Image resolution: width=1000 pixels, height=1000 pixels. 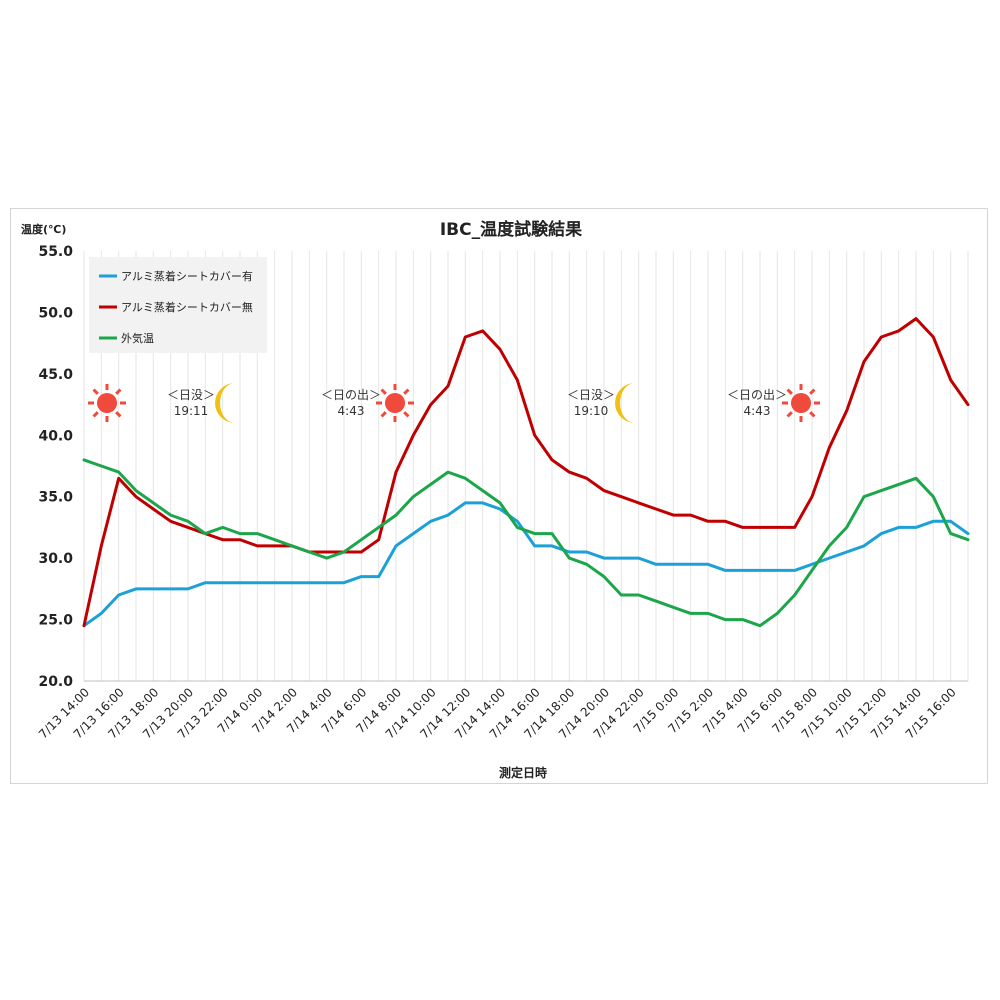 I want to click on annotation: ＜日没＞ 19:11, so click(x=201, y=403).